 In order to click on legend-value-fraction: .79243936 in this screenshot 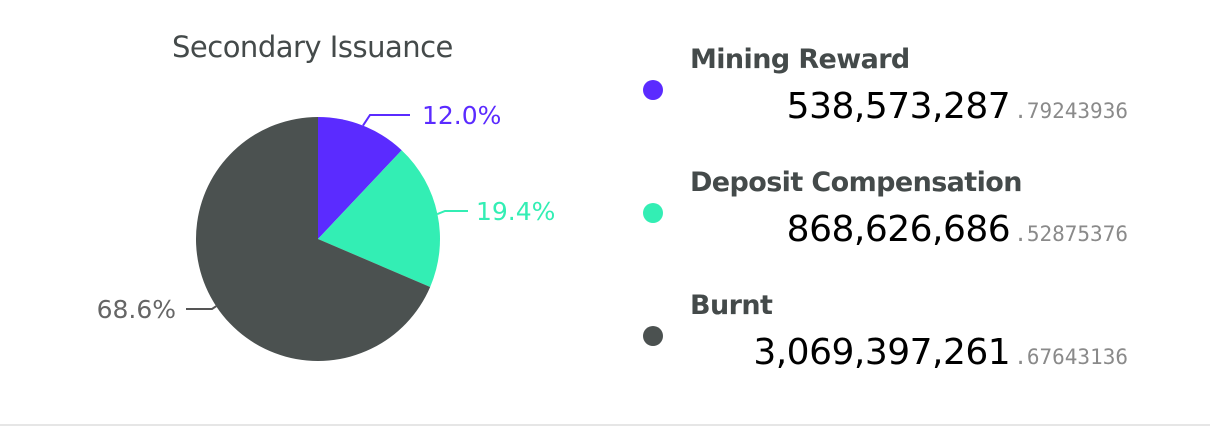, I will do `click(1071, 111)`.